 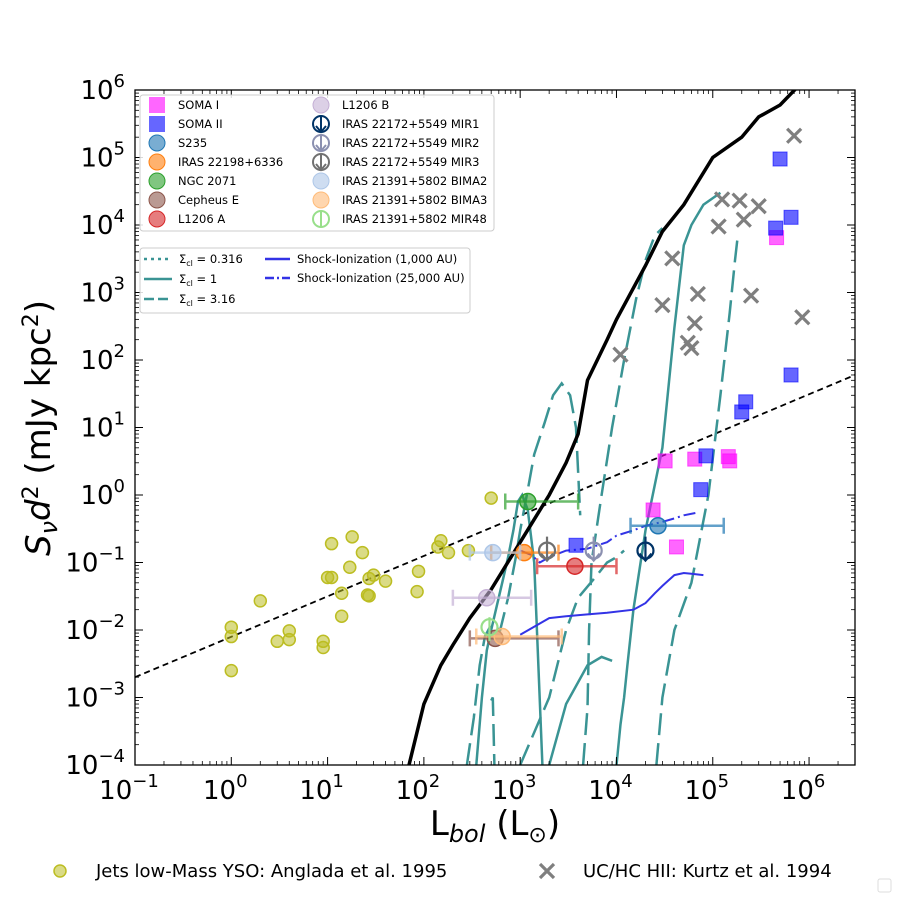 What do you see at coordinates (211, 260) in the screenshot?
I see `legend-sigma-label: Σcl = 0.316` at bounding box center [211, 260].